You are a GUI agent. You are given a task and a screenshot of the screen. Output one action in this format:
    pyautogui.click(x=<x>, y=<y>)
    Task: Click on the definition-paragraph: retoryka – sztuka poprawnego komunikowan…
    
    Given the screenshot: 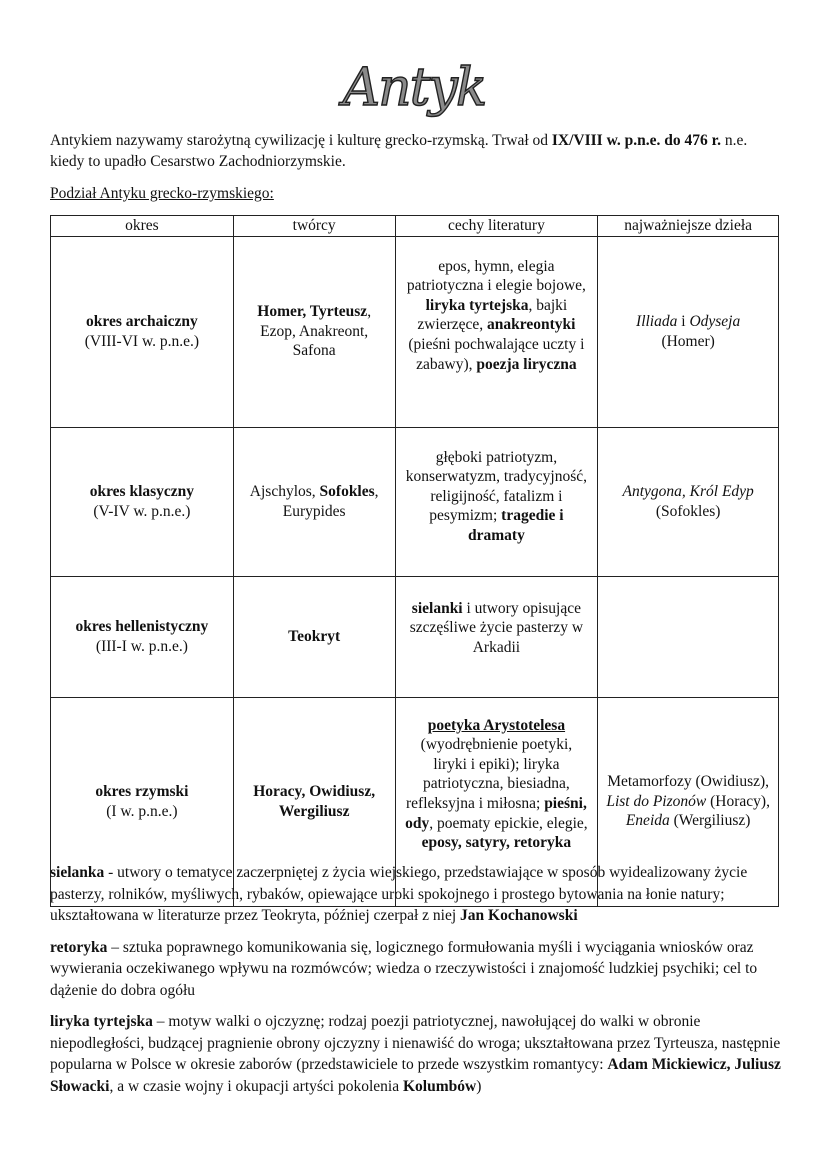 What is the action you would take?
    pyautogui.click(x=417, y=969)
    